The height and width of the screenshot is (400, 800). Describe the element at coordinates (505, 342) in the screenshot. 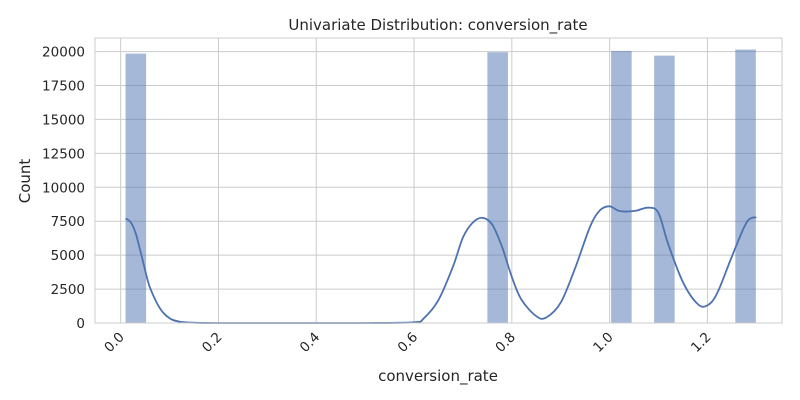

I see `x-tick-label: 0.8` at that location.